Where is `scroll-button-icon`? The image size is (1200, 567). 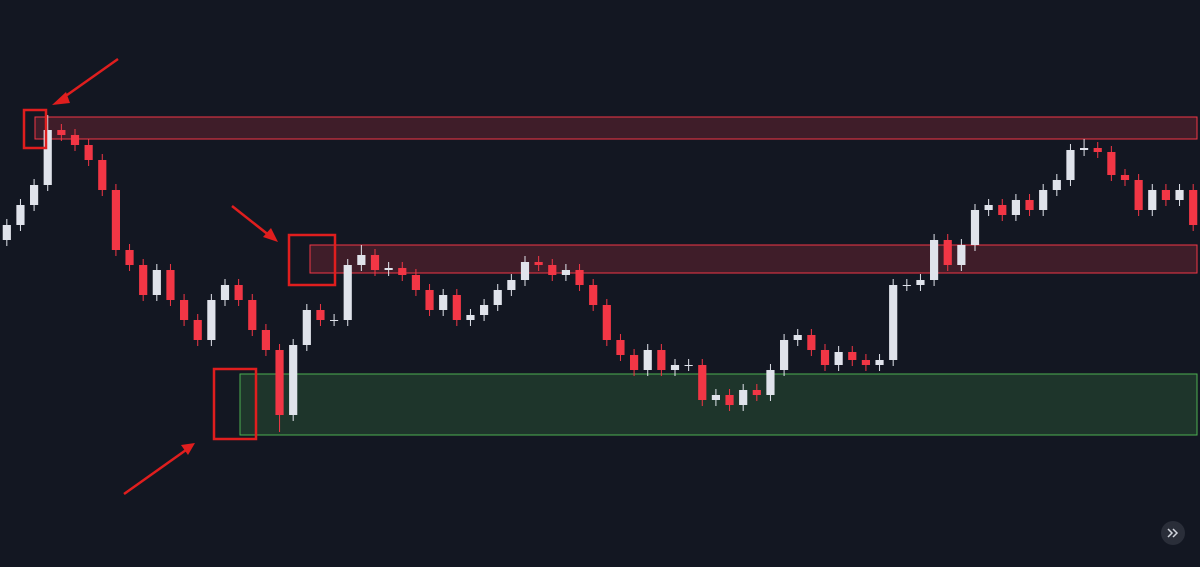
scroll-button-icon is located at coordinates (1173, 533).